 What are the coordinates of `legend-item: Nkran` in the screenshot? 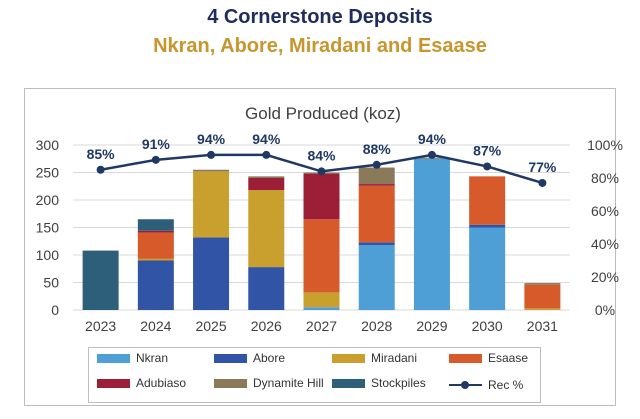 It's located at (132, 358).